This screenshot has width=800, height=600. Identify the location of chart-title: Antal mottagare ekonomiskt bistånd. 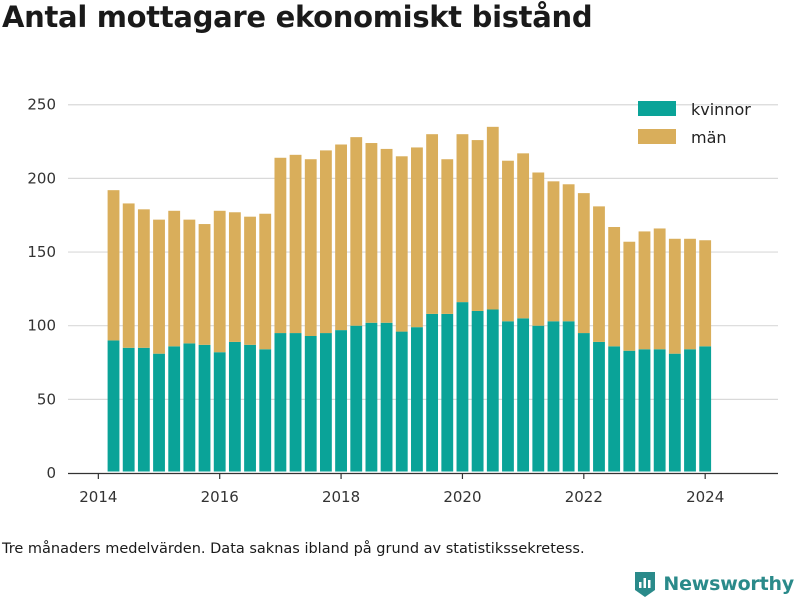
(297, 17).